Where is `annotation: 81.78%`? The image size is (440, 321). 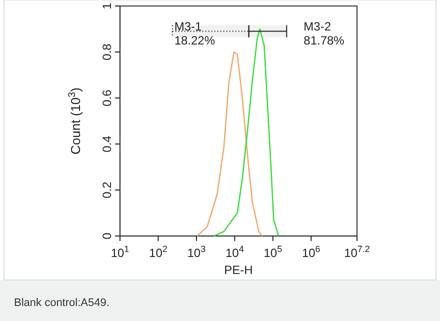 annotation: 81.78% is located at coordinates (324, 40).